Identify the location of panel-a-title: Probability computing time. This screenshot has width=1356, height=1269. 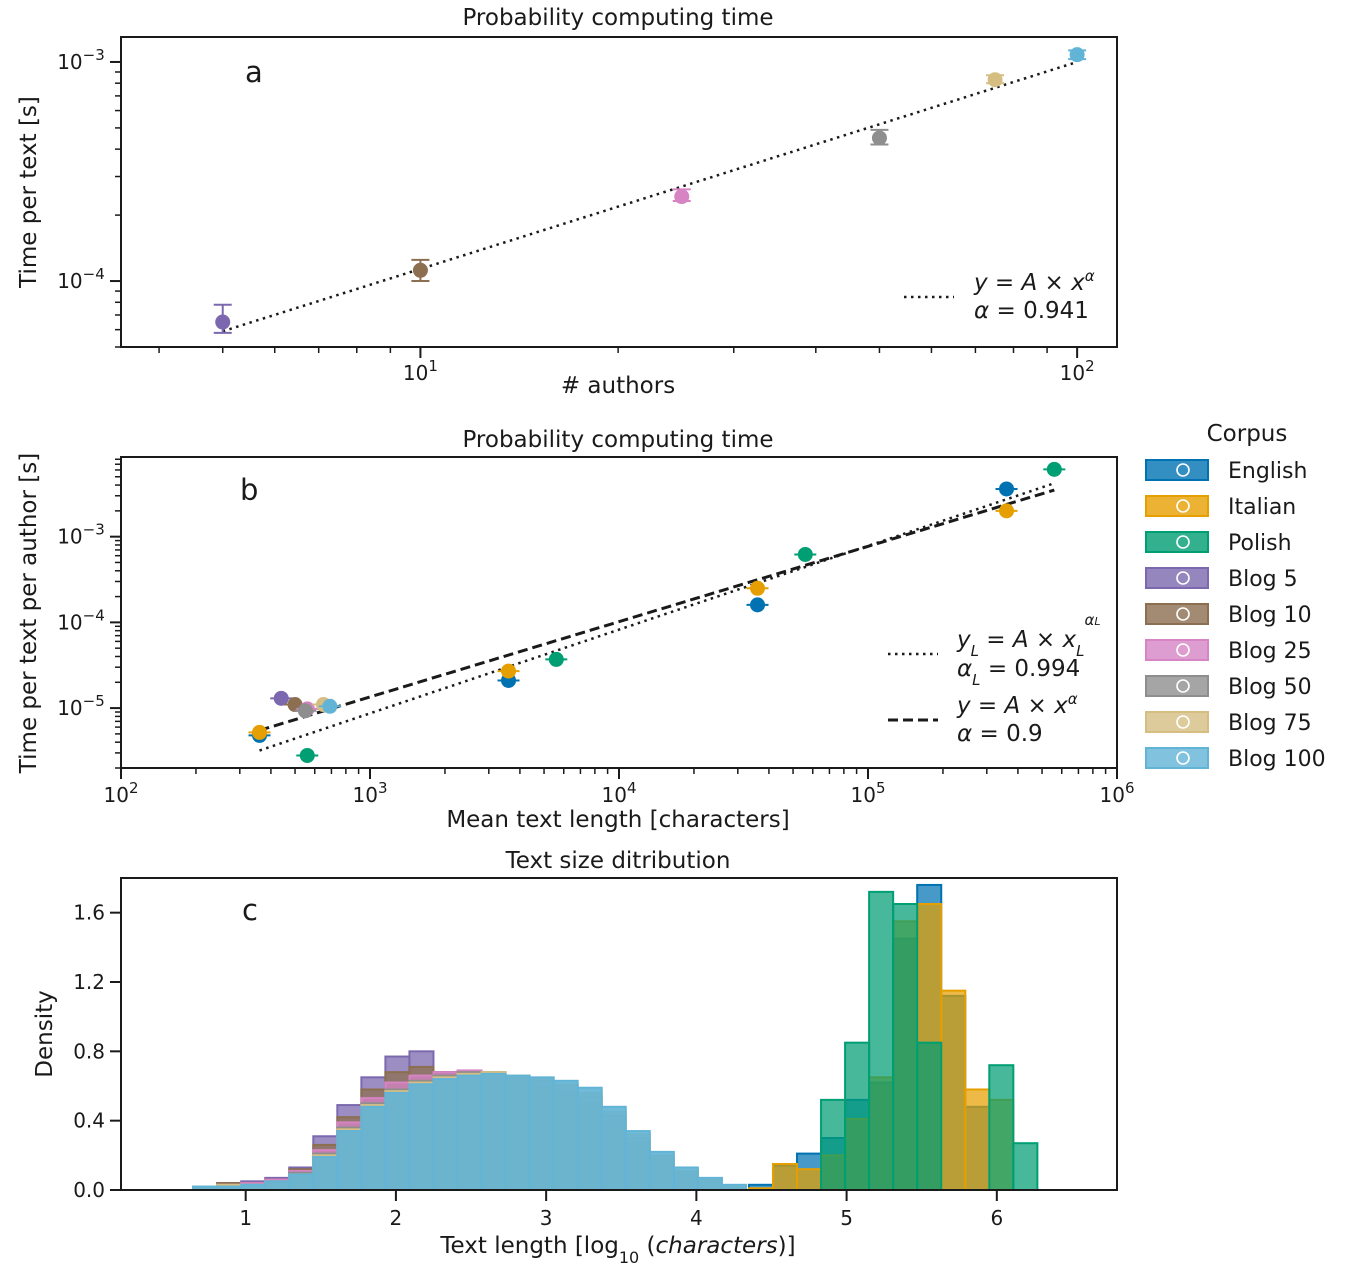
(617, 18).